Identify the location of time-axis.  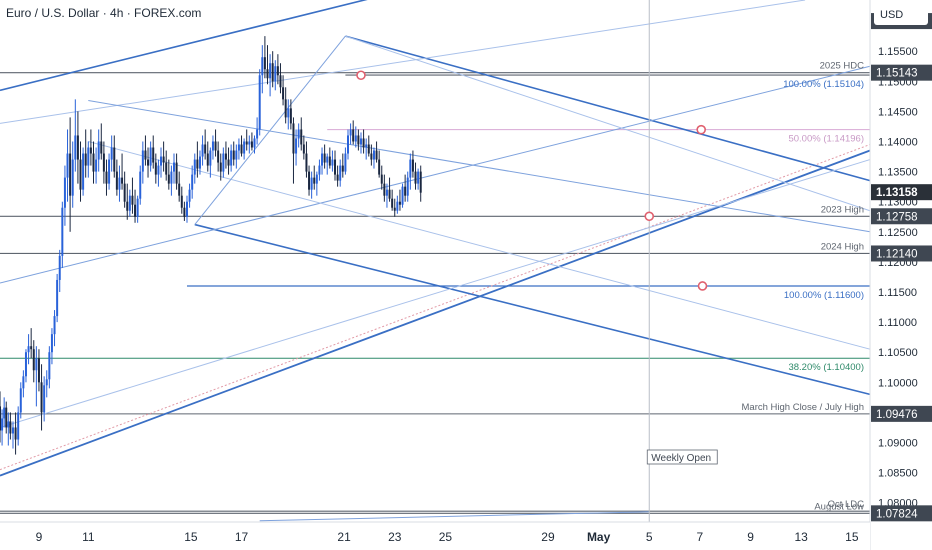
(435, 536).